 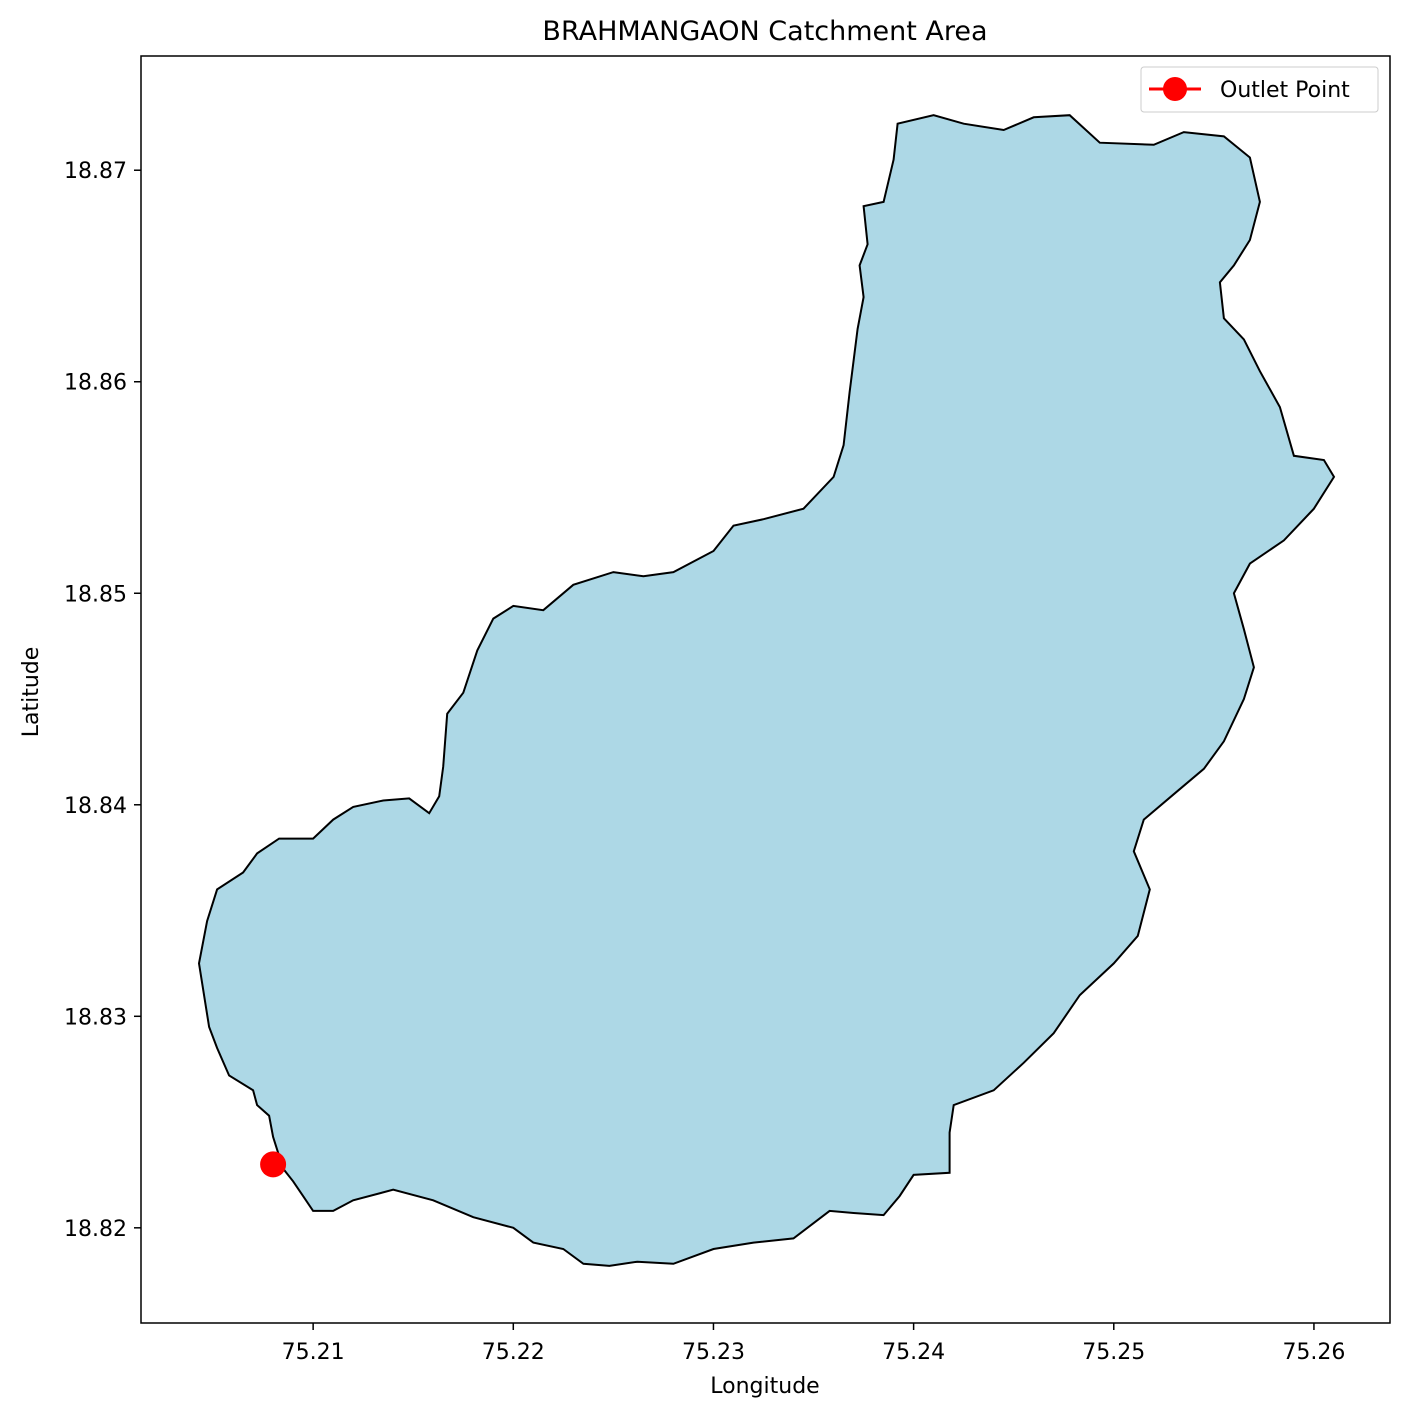 I want to click on y-axis-ticks: 18.82 18.83 18.84 18.85 18.86 18.87, so click(x=102, y=700).